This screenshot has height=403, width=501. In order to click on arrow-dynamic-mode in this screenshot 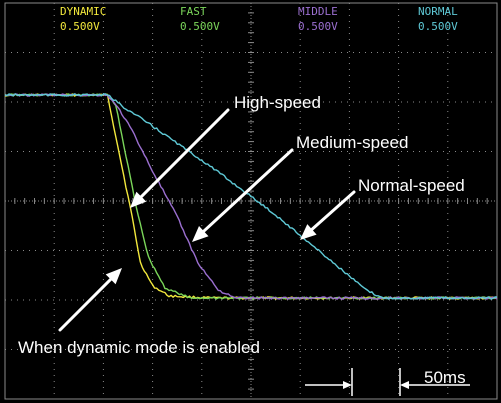, I will do `click(90, 300)`.